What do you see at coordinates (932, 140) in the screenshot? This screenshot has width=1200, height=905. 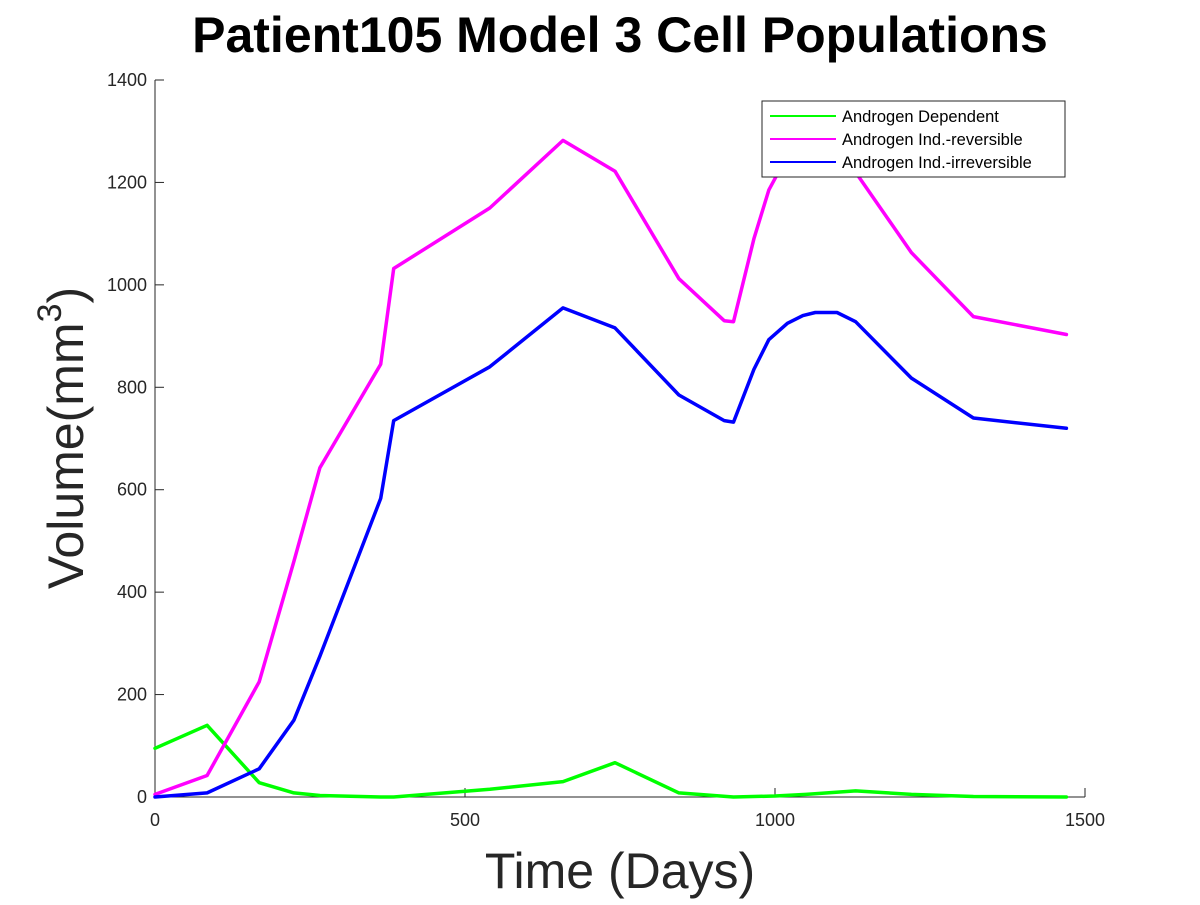 I see `legend-label-2: Androgen Ind.-reversible` at bounding box center [932, 140].